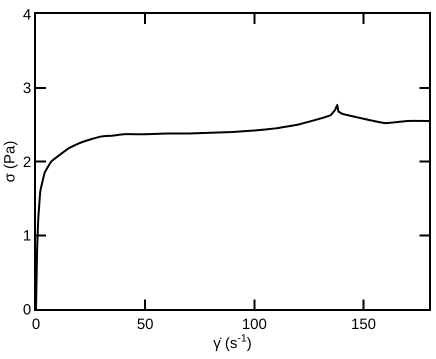  What do you see at coordinates (254, 324) in the screenshot?
I see `x-tick-label: 100` at bounding box center [254, 324].